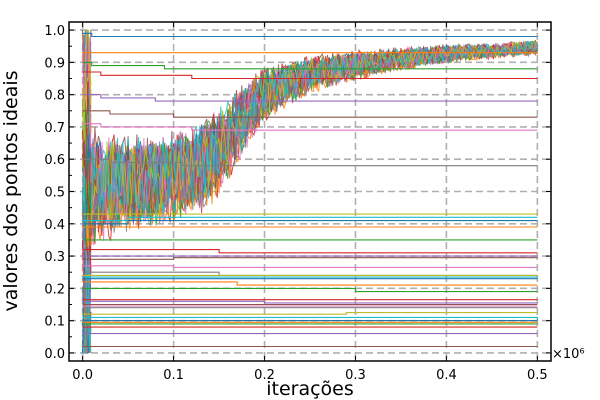 The width and height of the screenshot is (600, 400). Describe the element at coordinates (54, 160) in the screenshot. I see `y-tick-label: 0.6` at that location.